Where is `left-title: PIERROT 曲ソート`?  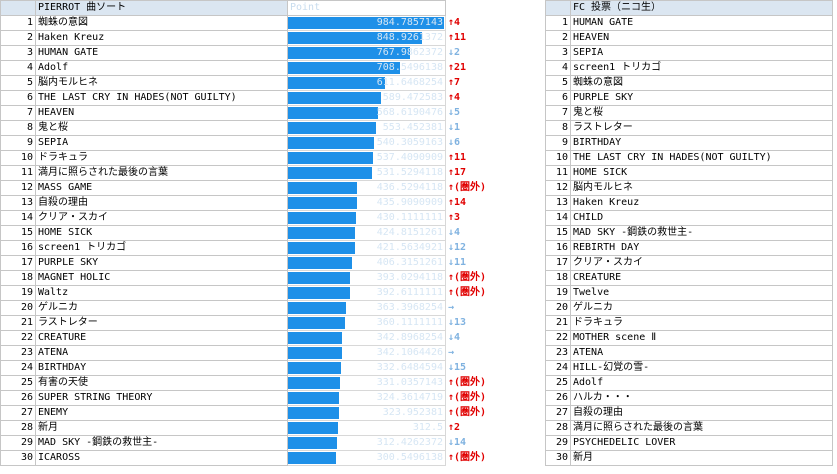
left-title: PIERROT 曲ソート is located at coordinates (161, 8).